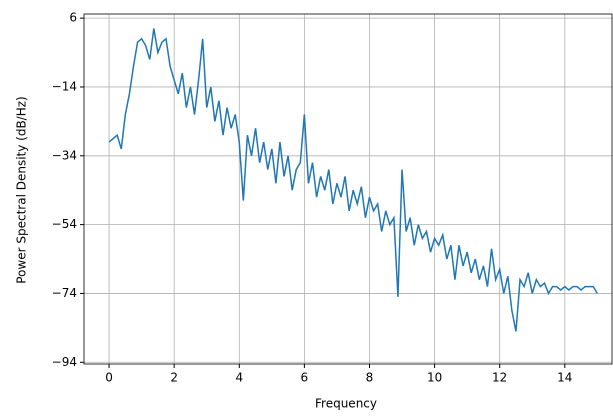 This screenshot has width=613, height=418. I want to click on y-tick-label: −94, so click(64, 362).